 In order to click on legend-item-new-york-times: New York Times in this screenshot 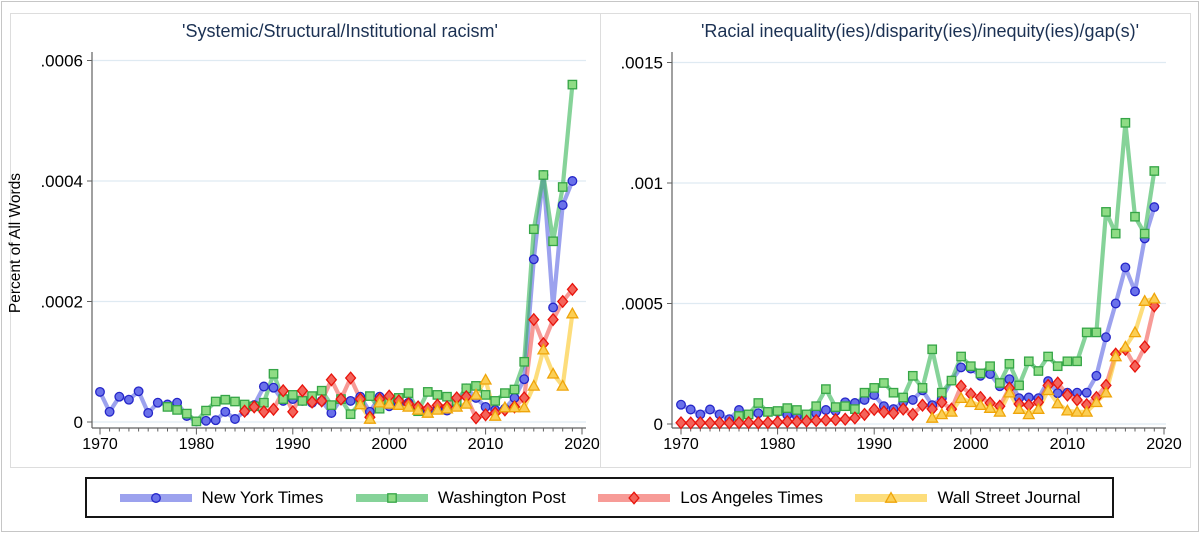, I will do `click(221, 497)`.